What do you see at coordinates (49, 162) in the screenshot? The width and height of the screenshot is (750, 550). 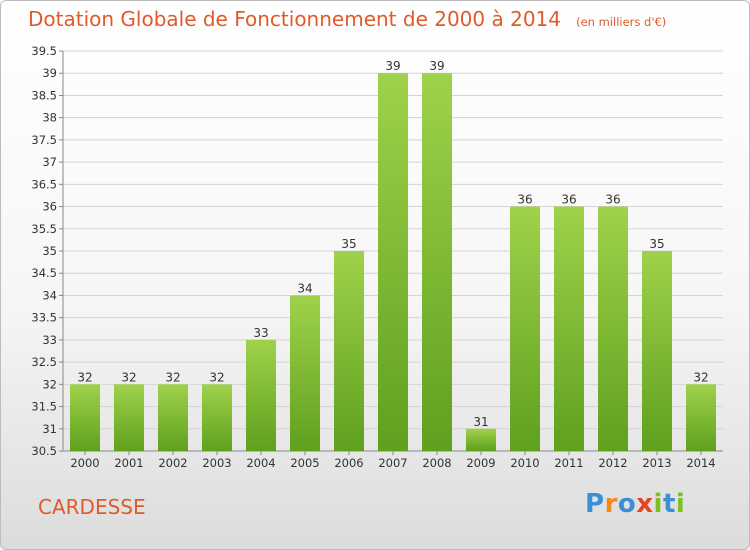 I see `y-tick-label: 37` at bounding box center [49, 162].